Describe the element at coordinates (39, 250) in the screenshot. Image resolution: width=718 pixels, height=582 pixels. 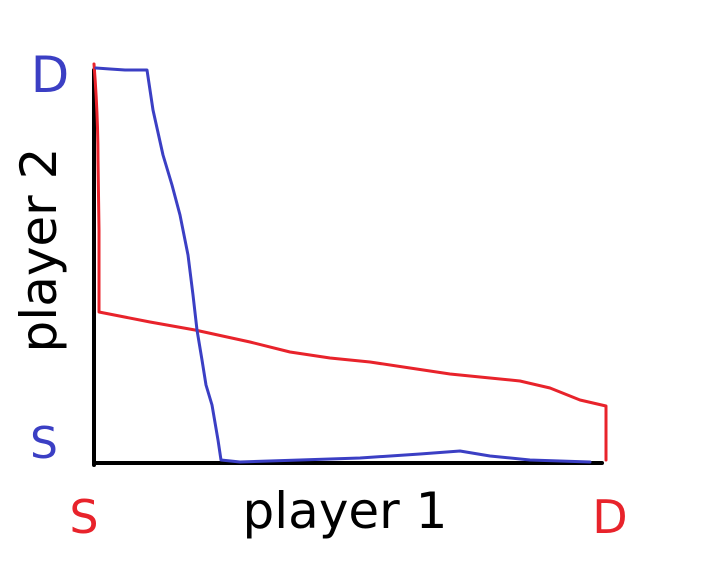
I see `y-axis-label: player 2` at that location.